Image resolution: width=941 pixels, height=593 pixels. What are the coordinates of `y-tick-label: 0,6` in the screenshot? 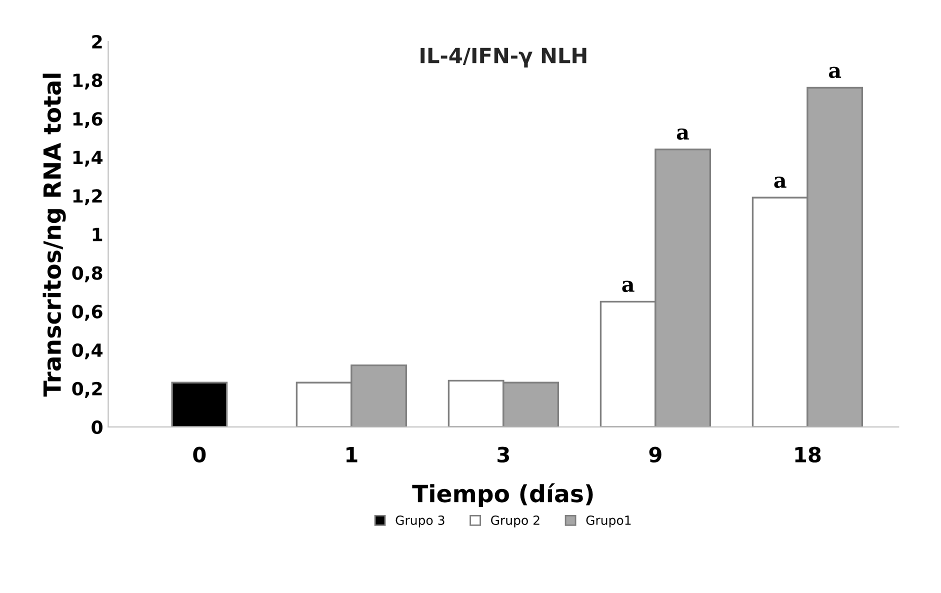 It's located at (87, 312).